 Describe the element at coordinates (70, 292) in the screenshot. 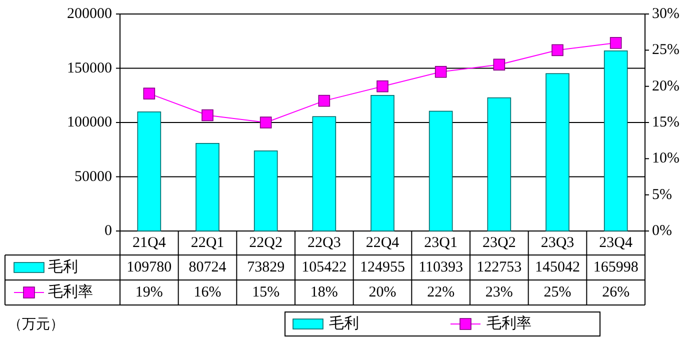

I see `legend-label: 毛利率` at that location.